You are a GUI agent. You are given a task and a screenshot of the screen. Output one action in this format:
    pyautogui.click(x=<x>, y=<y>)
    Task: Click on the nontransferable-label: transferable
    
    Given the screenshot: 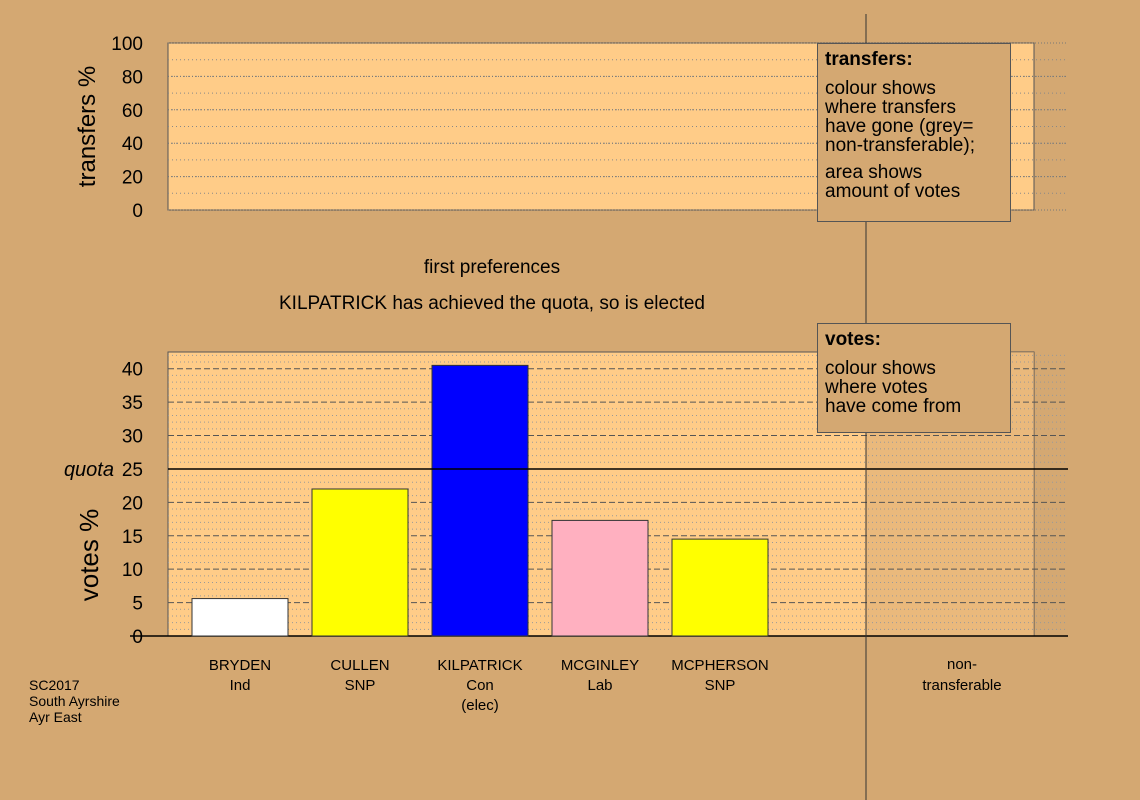 What is the action you would take?
    pyautogui.click(x=961, y=685)
    